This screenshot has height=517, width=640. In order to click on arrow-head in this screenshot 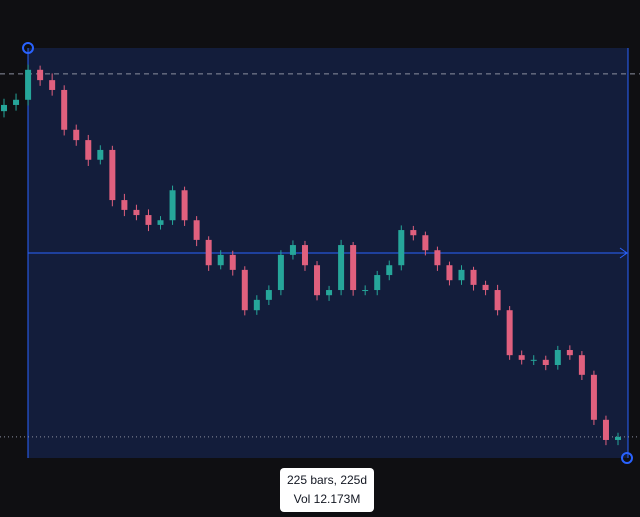, I will do `click(623, 253)`.